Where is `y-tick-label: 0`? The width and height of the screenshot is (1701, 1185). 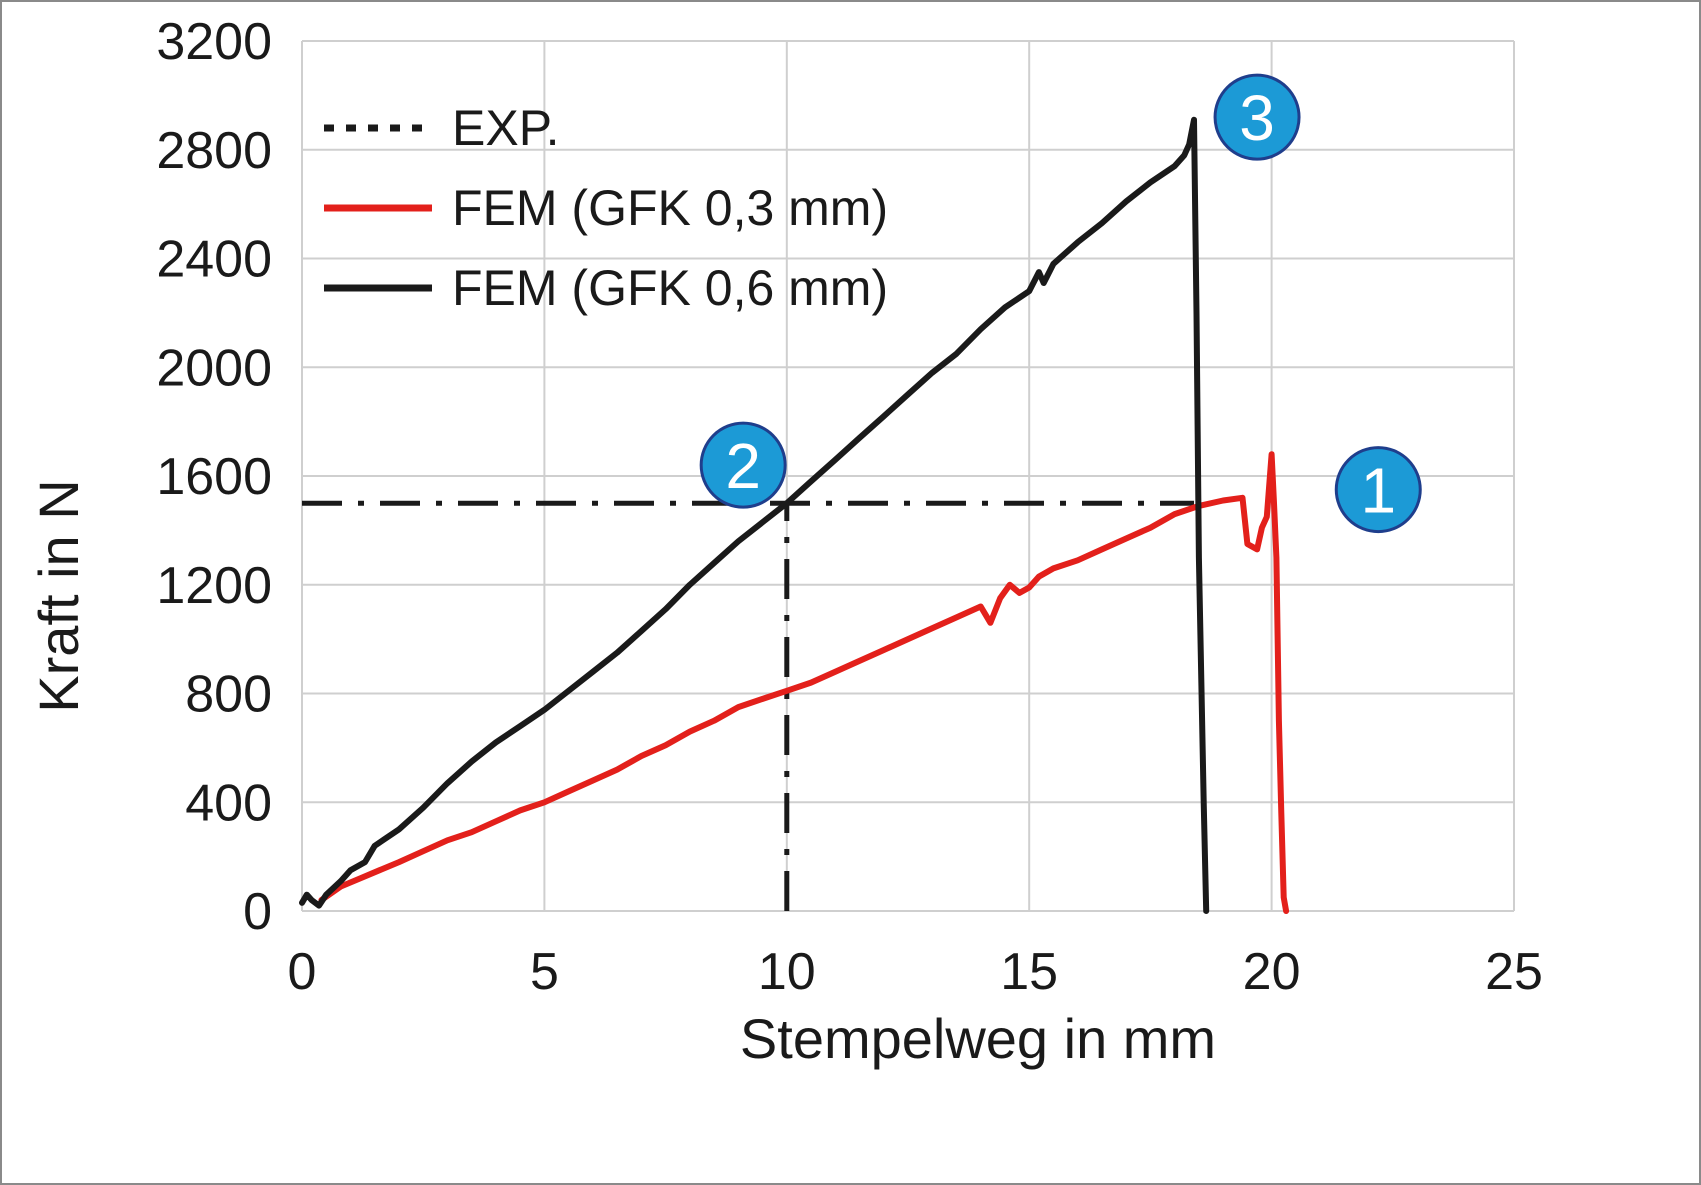 y-tick-label: 0 is located at coordinates (257, 912).